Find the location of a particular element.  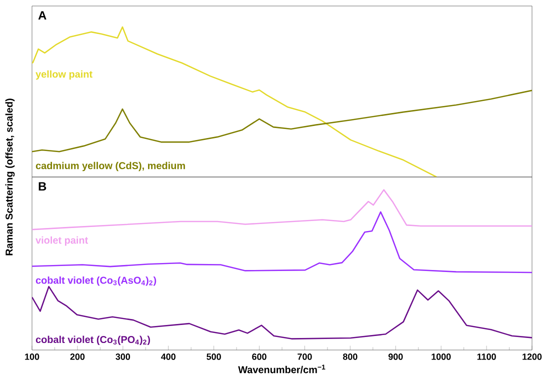

x-axis-title: Wavenumber/cm$^{−1}$ is located at coordinates (282, 369).